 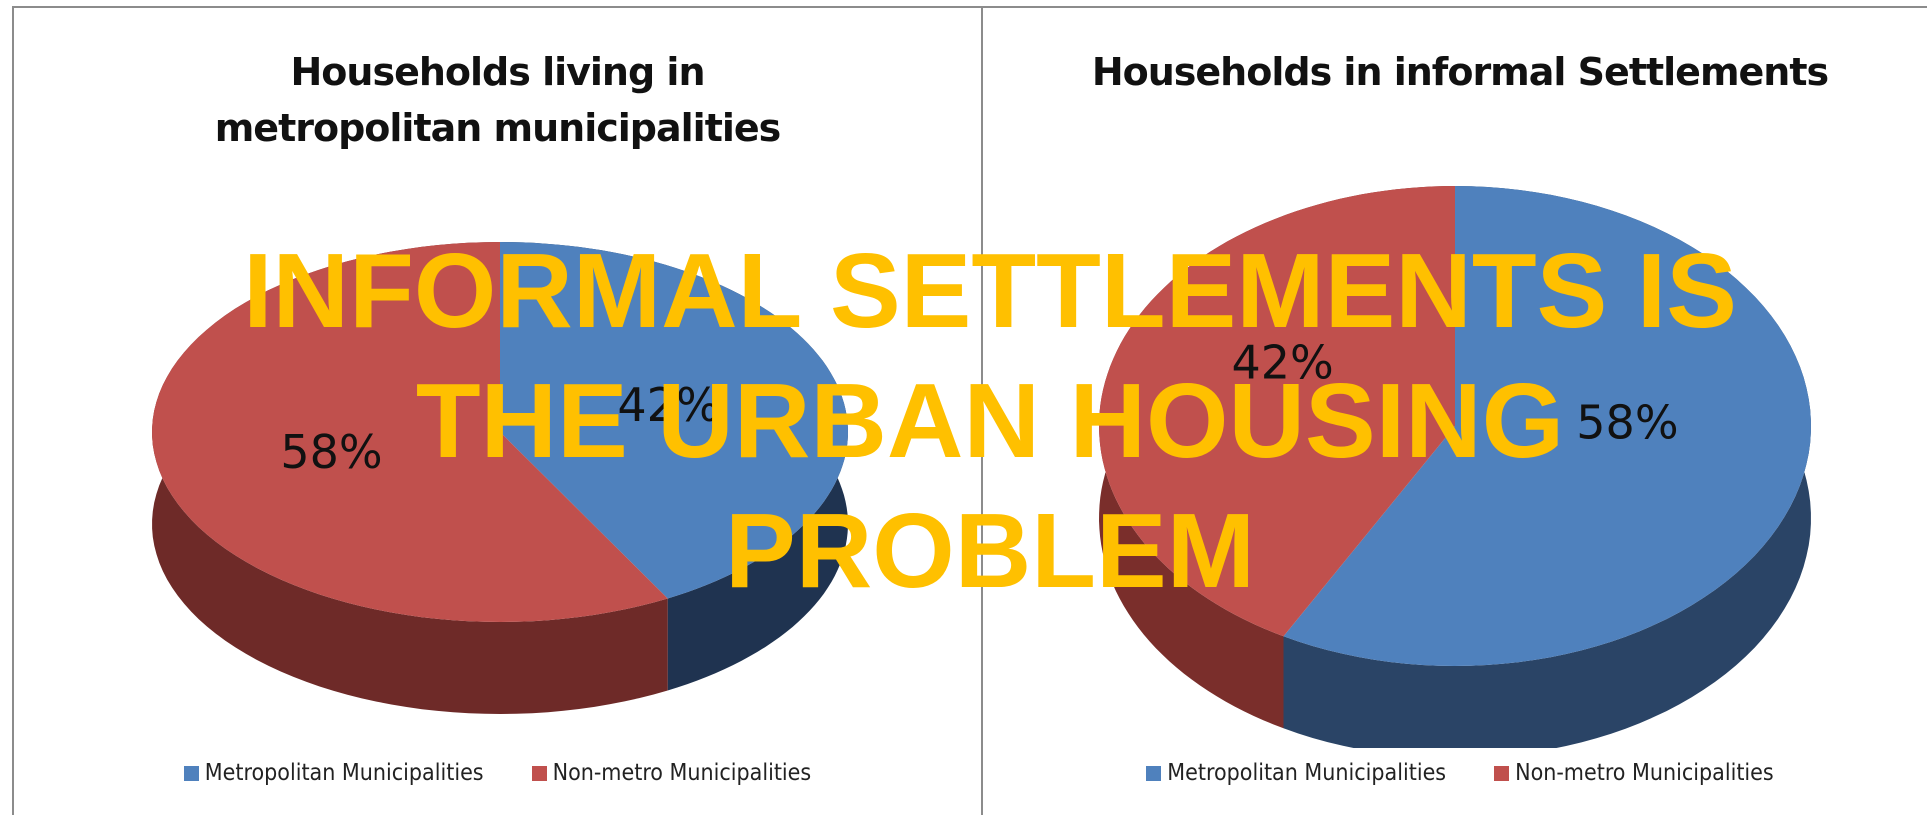 I want to click on chart-title: Households in informal Settlements, so click(x=1460, y=72).